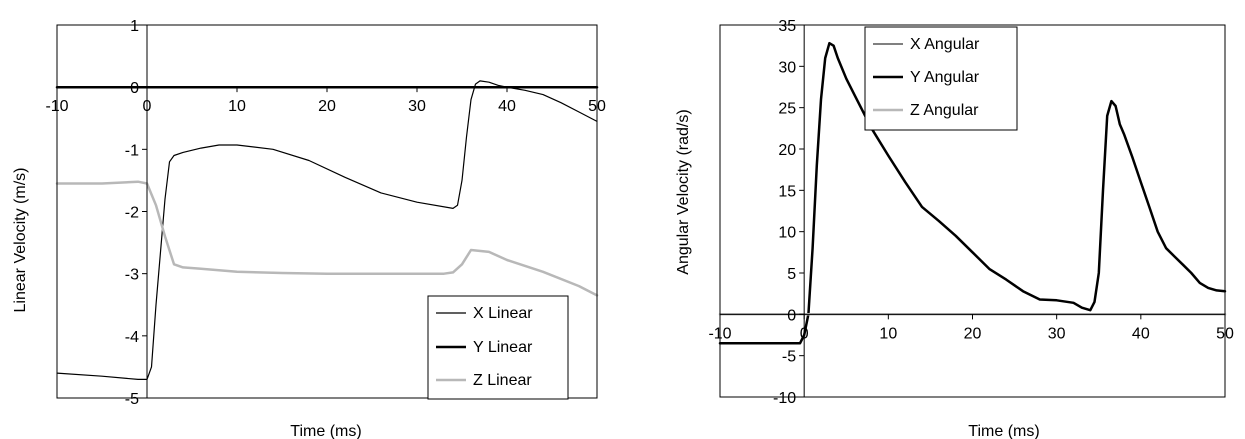 The height and width of the screenshot is (439, 1245). Describe the element at coordinates (327, 238) in the screenshot. I see `left-series-z-linear` at that location.